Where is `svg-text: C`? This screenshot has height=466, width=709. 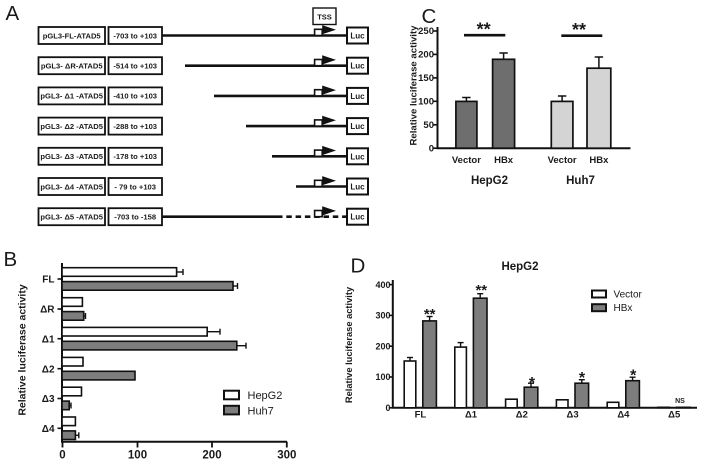 svg-text: C is located at coordinates (429, 16).